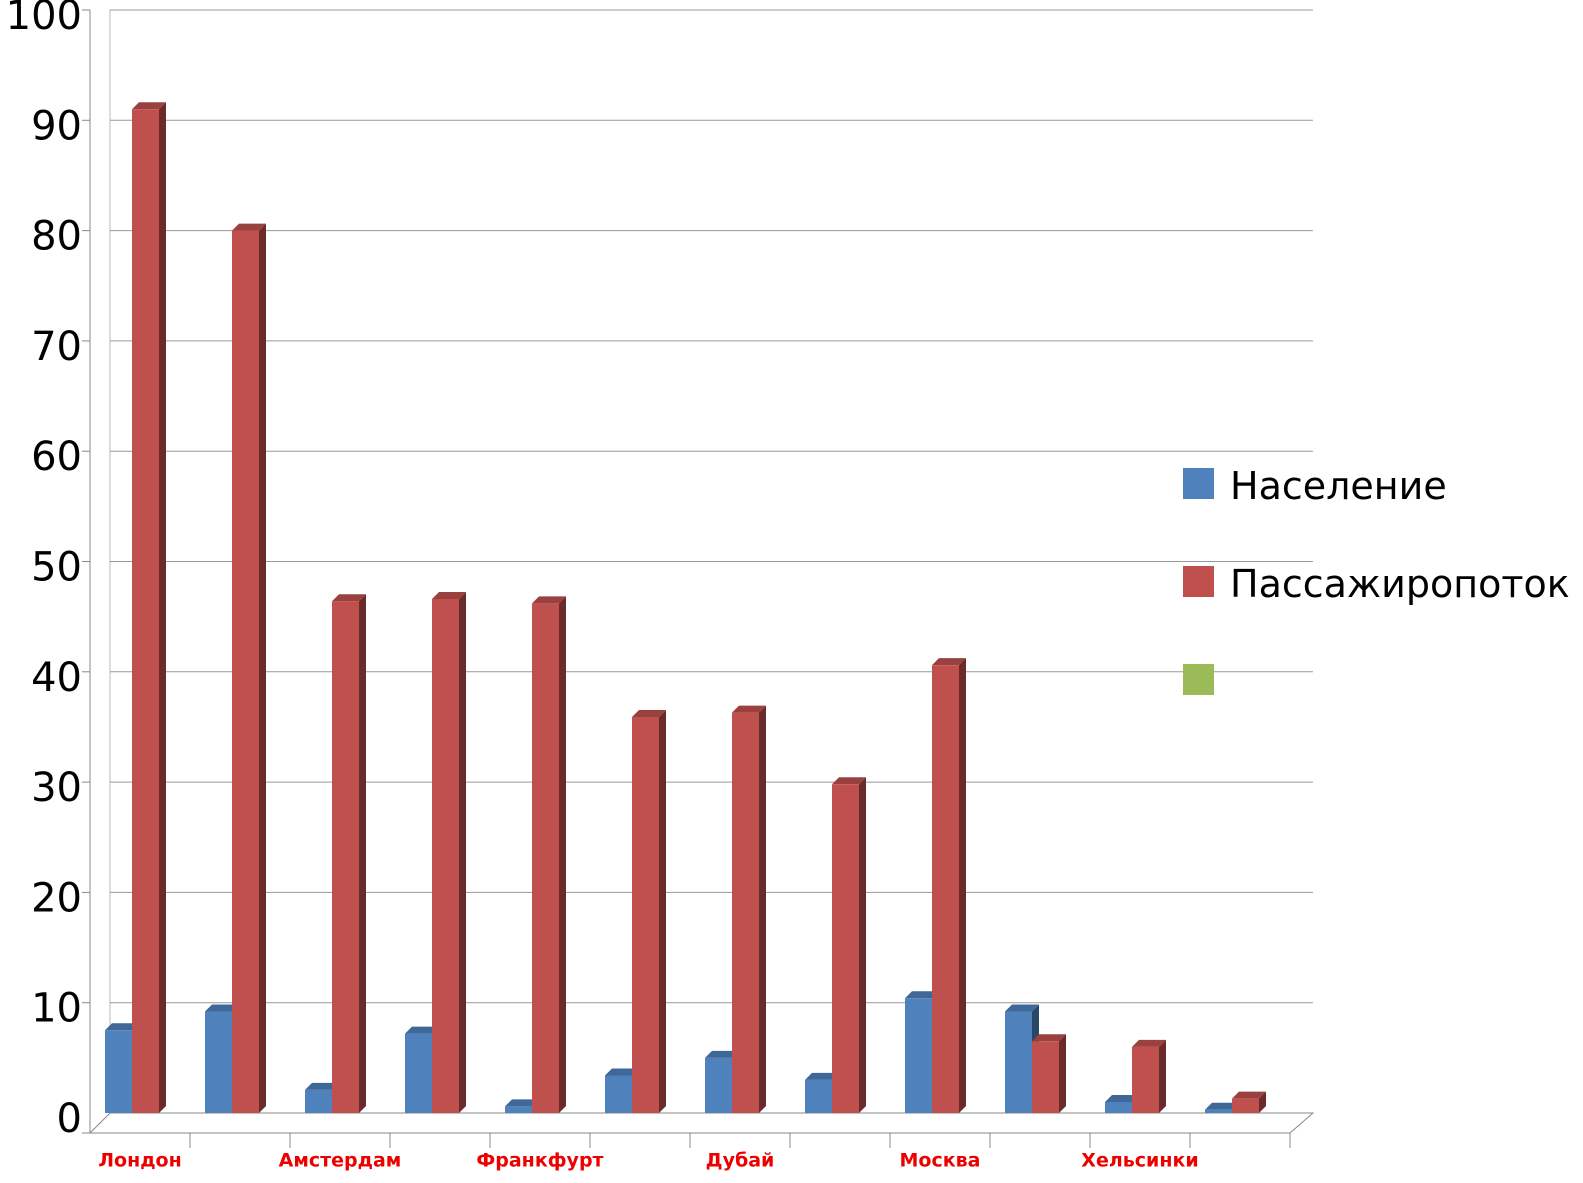  What do you see at coordinates (940, 1161) in the screenshot?
I see `x-tick-label: Москва` at bounding box center [940, 1161].